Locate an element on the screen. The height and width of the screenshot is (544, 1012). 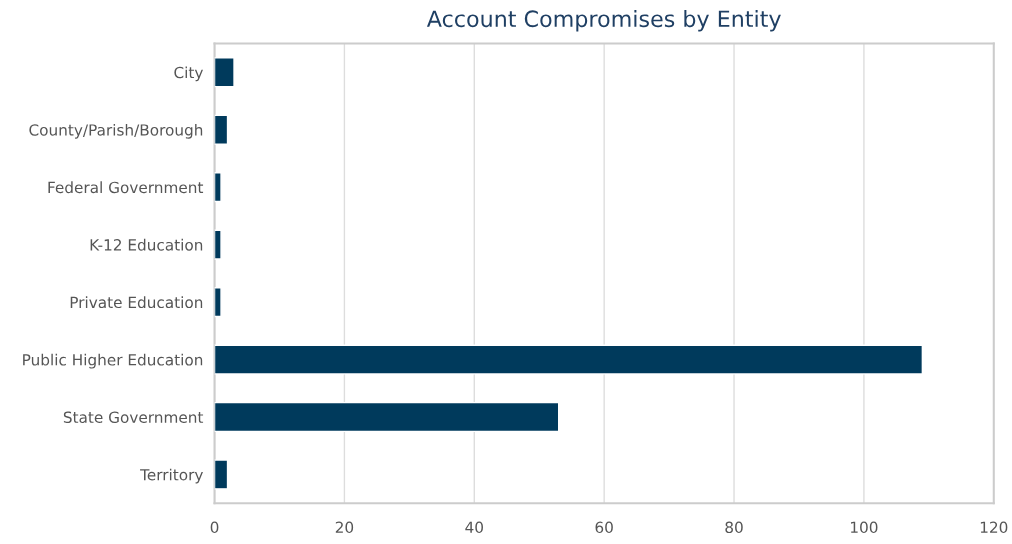
x-tick-label: 20 is located at coordinates (344, 527).